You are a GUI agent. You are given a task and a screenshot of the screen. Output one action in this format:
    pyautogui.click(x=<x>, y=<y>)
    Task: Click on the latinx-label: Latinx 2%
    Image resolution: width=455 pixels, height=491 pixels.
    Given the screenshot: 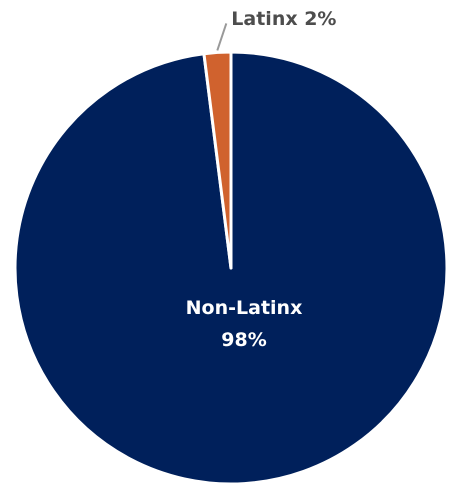 What is the action you would take?
    pyautogui.click(x=283, y=19)
    